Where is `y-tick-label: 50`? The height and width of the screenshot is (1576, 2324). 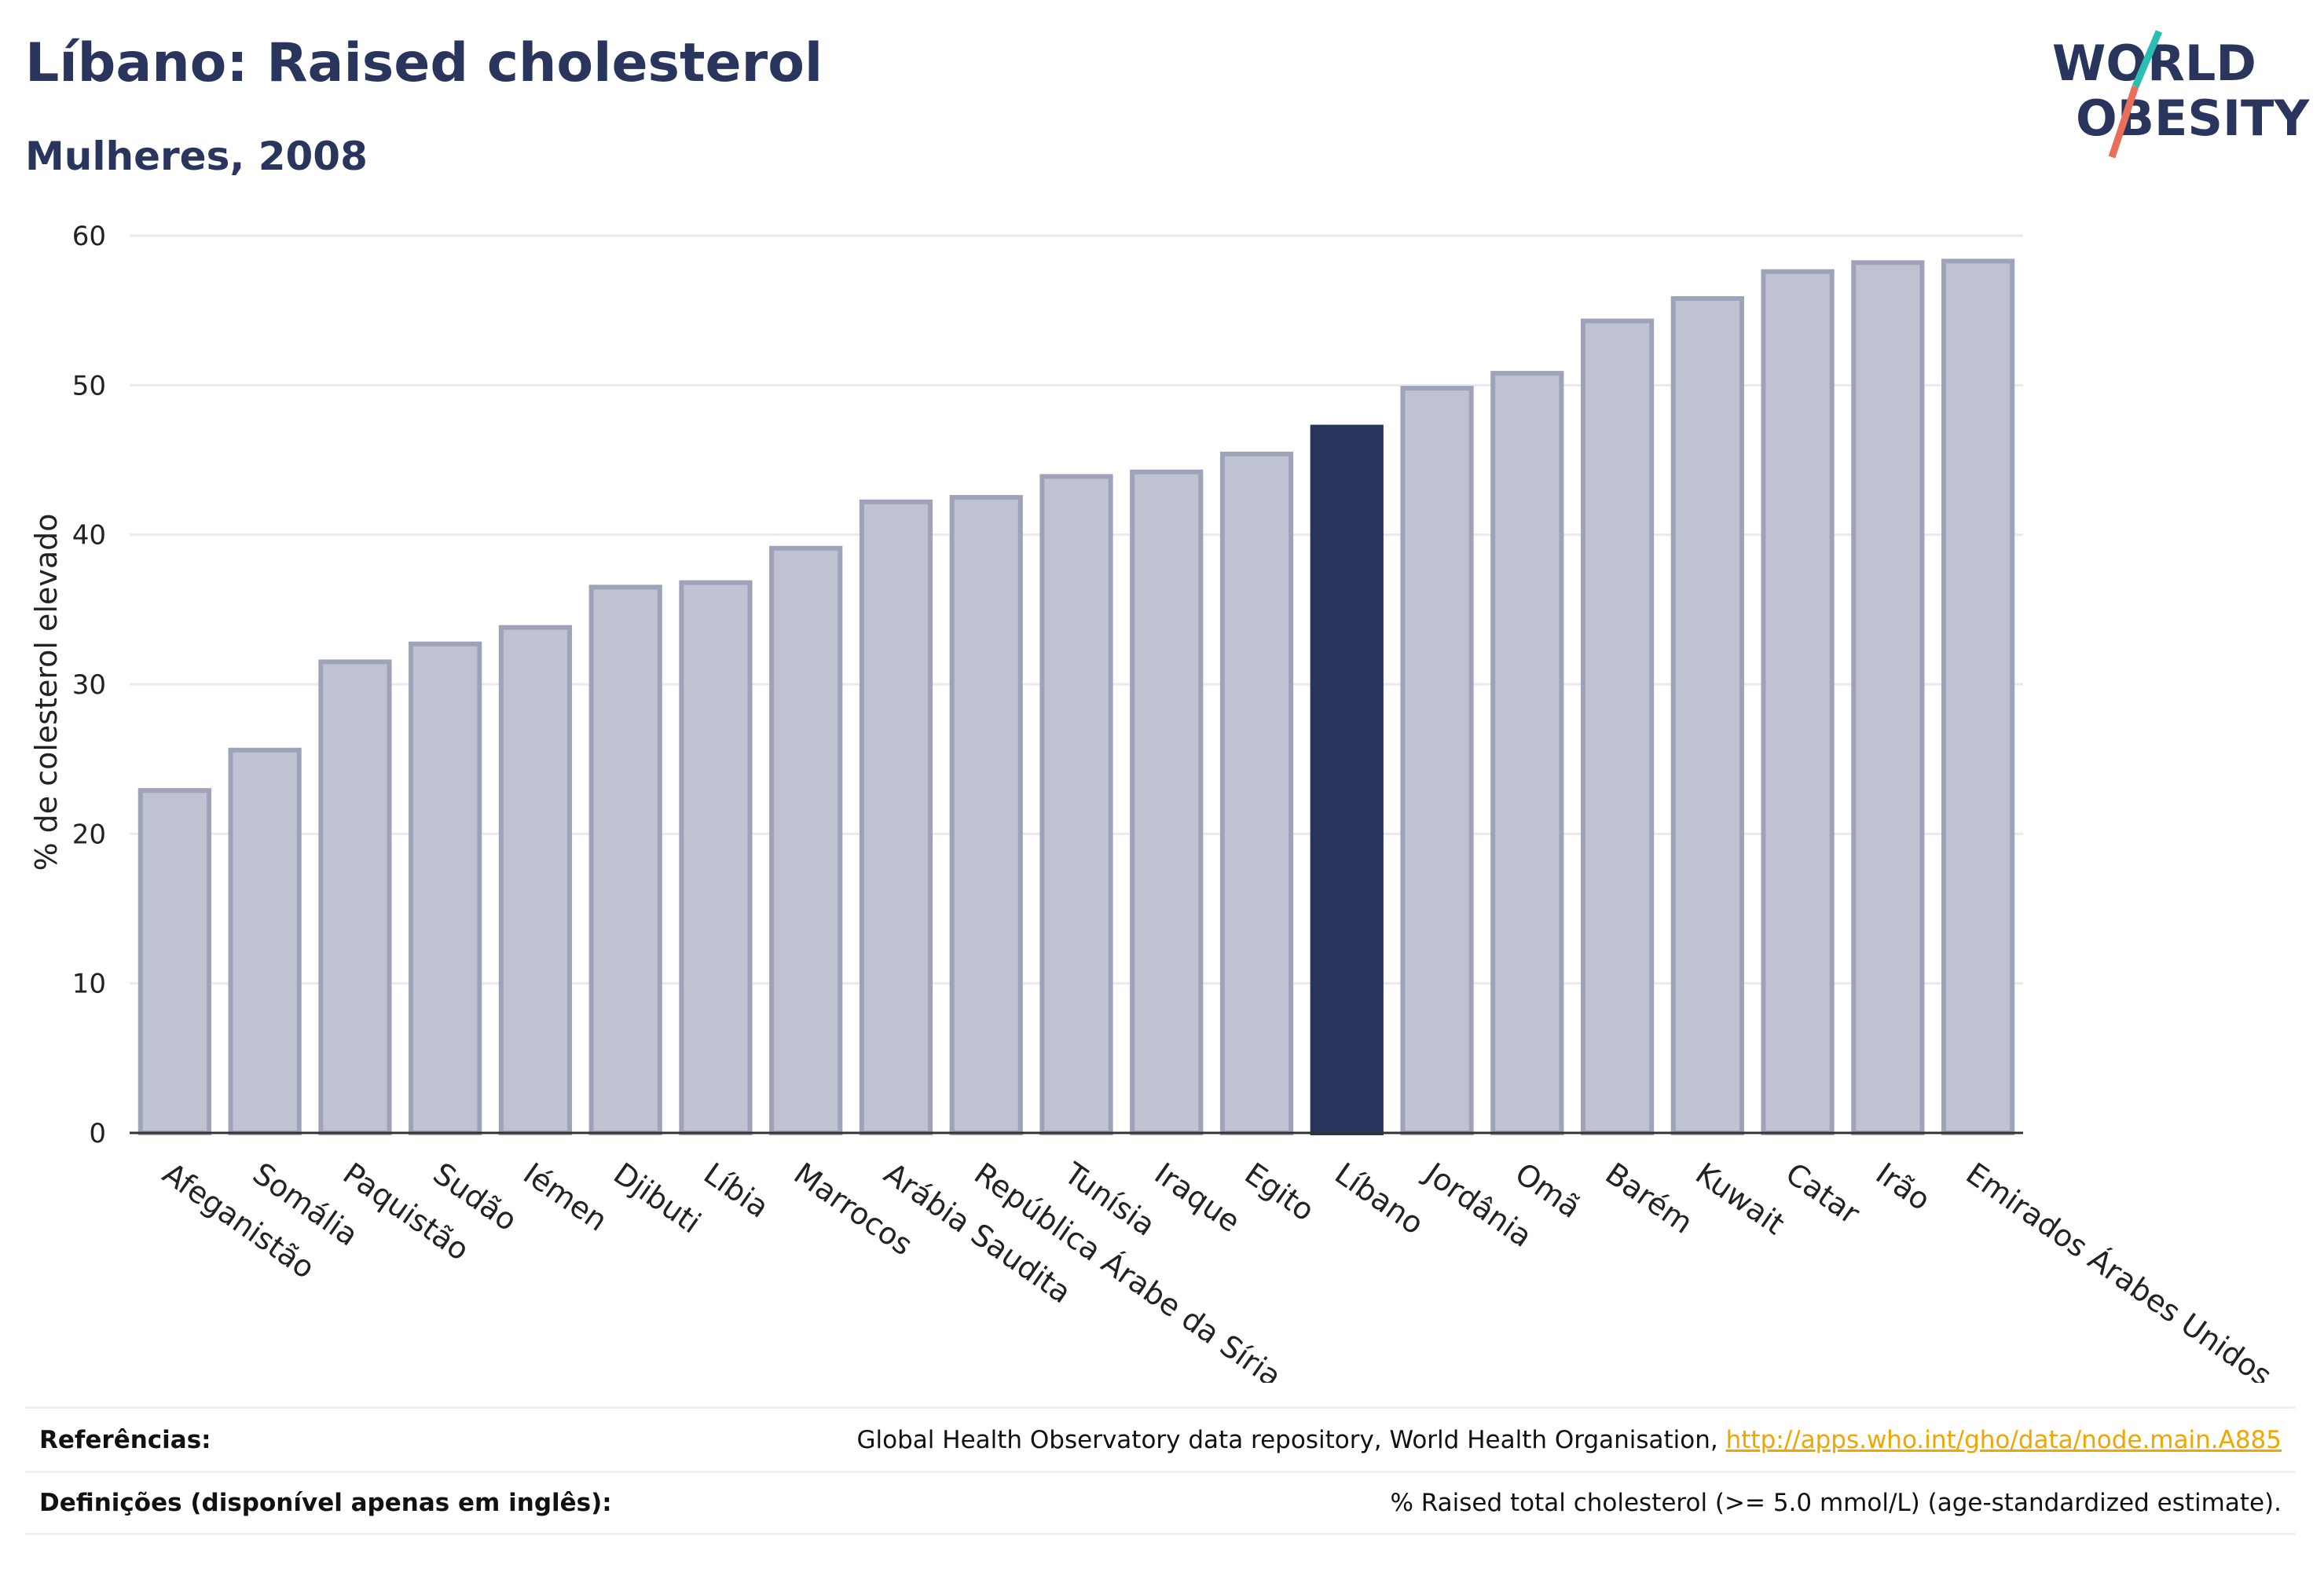
y-tick-label: 50 is located at coordinates (89, 385).